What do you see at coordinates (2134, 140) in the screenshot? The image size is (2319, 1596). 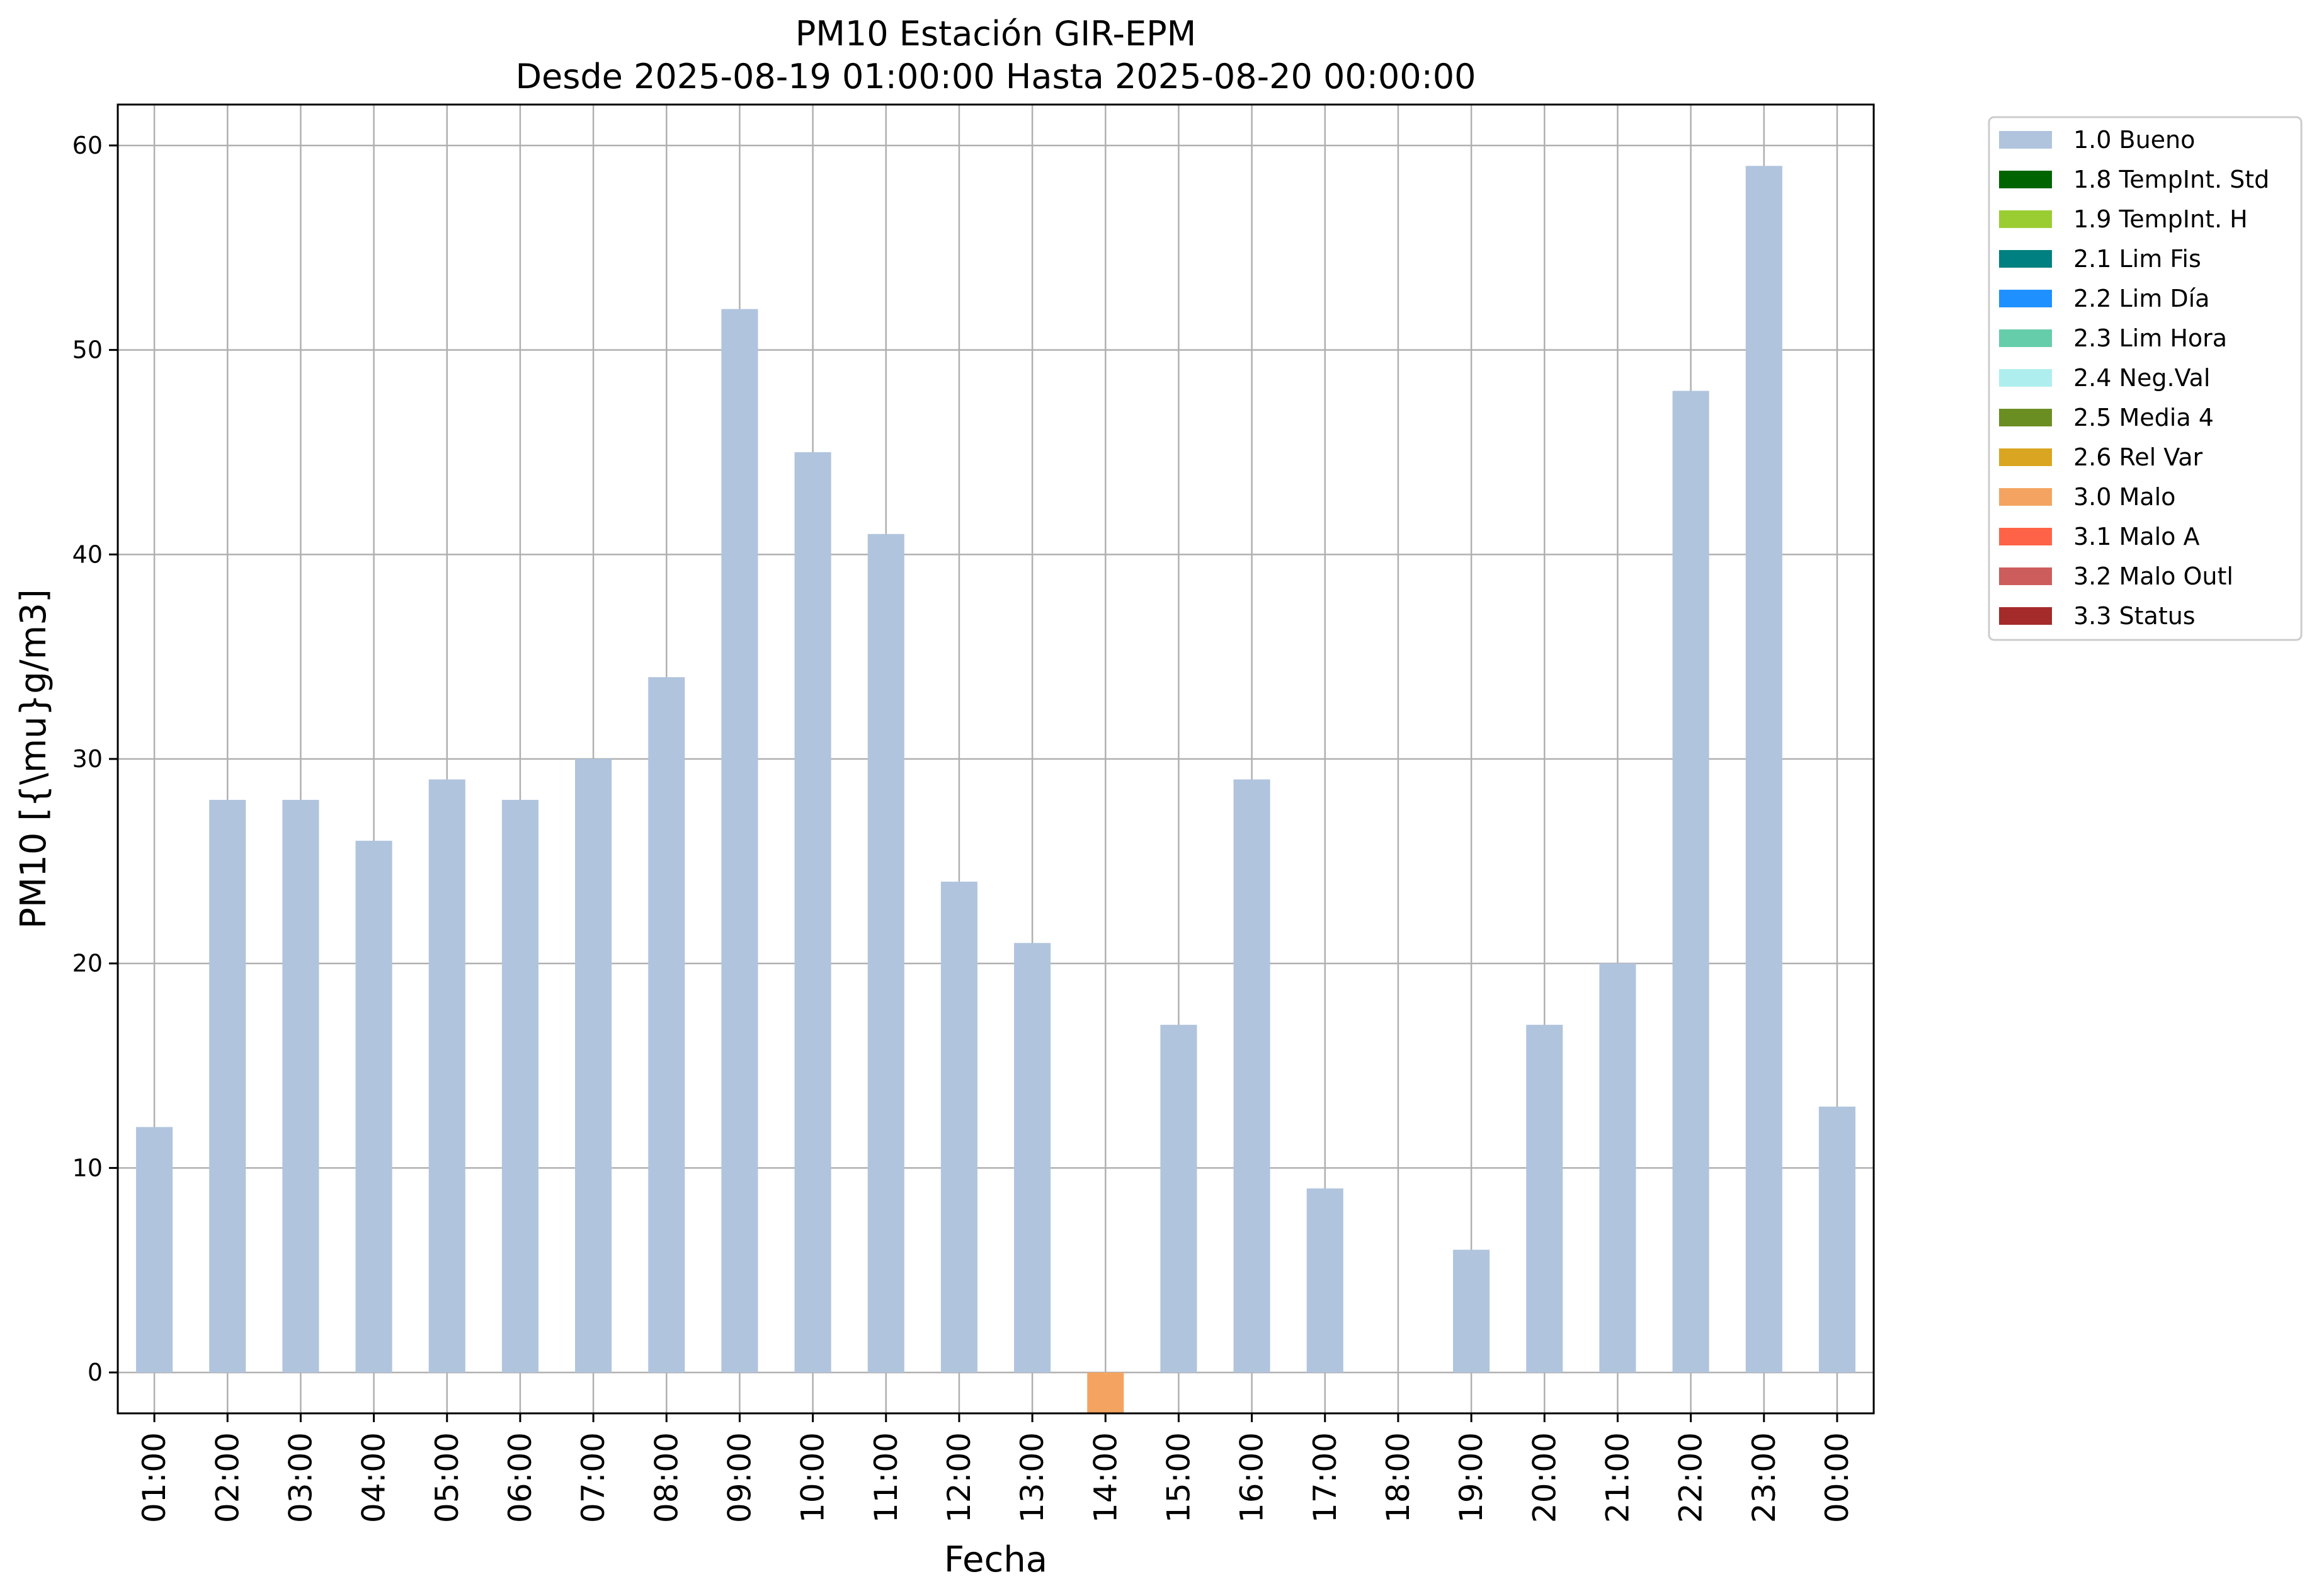 I see `legend-label: 1.0 Bueno` at bounding box center [2134, 140].